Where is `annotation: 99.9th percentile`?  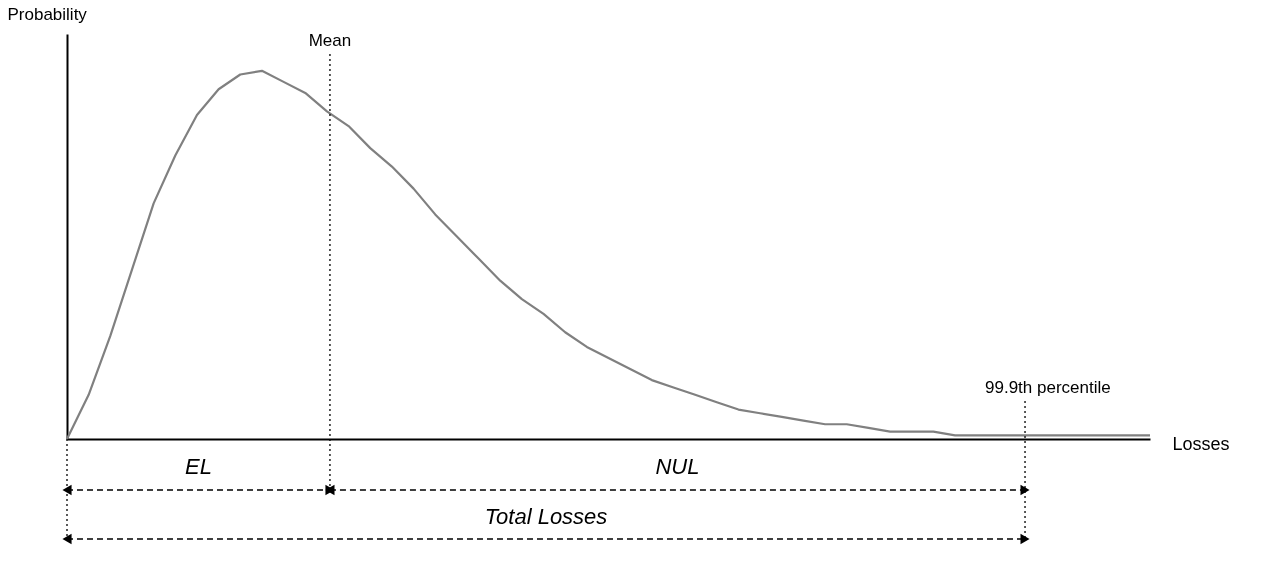 annotation: 99.9th percentile is located at coordinates (1048, 387).